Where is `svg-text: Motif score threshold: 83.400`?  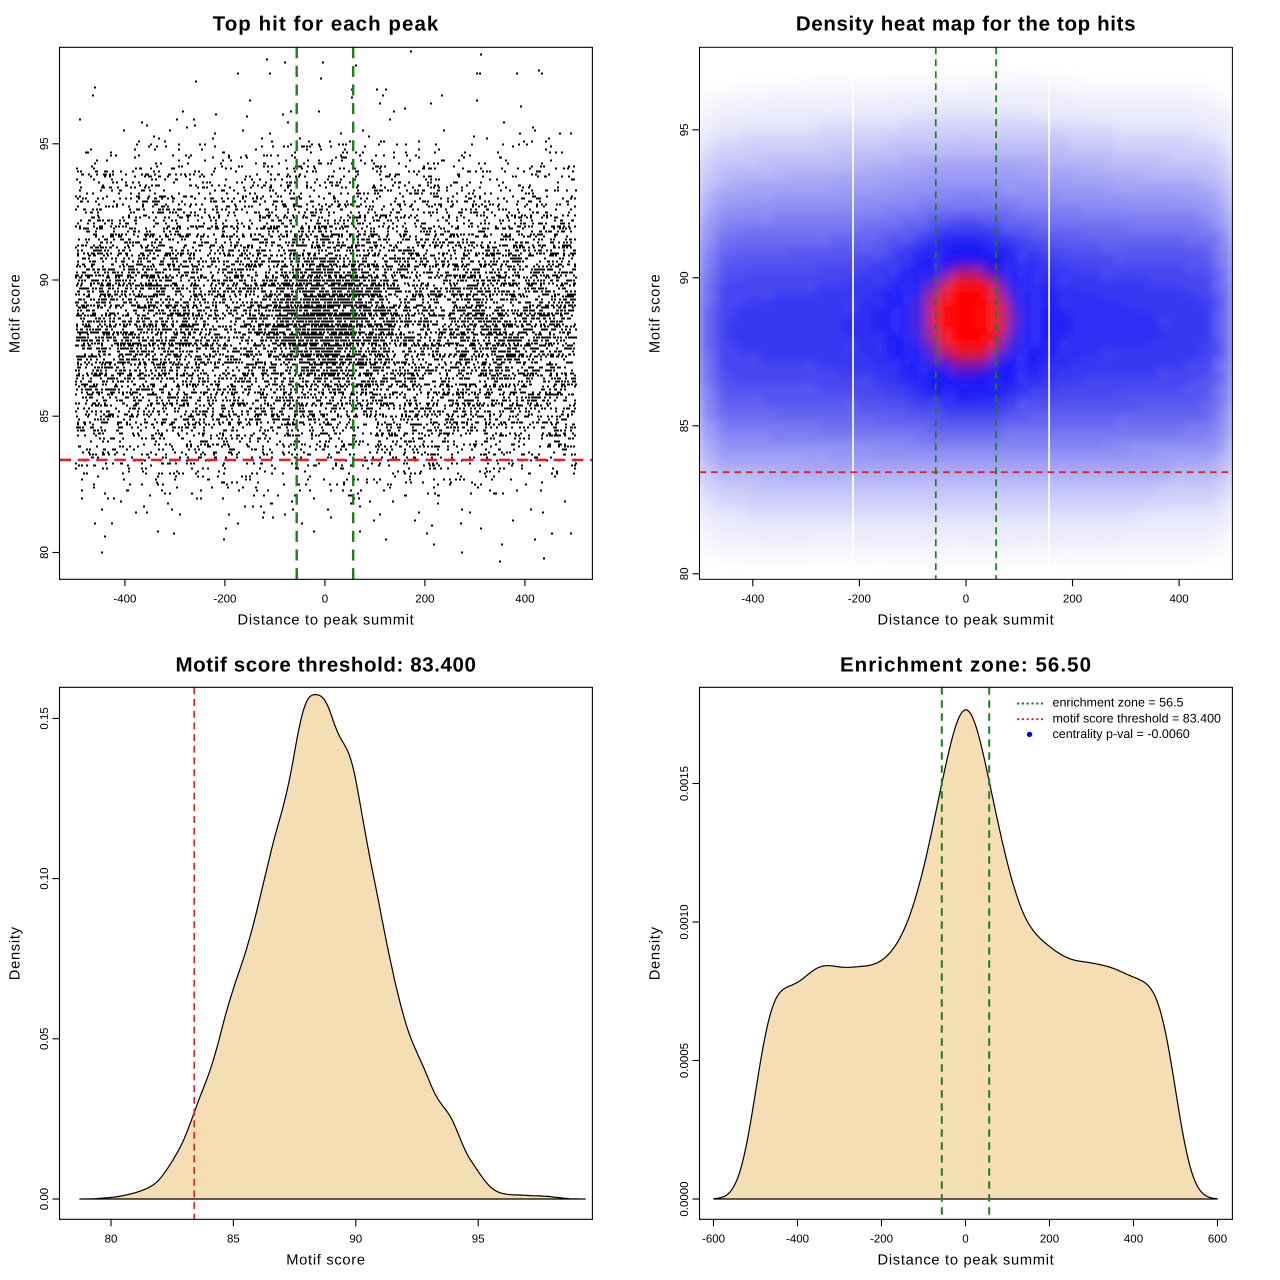
svg-text: Motif score threshold: 83.400 is located at coordinates (325, 665).